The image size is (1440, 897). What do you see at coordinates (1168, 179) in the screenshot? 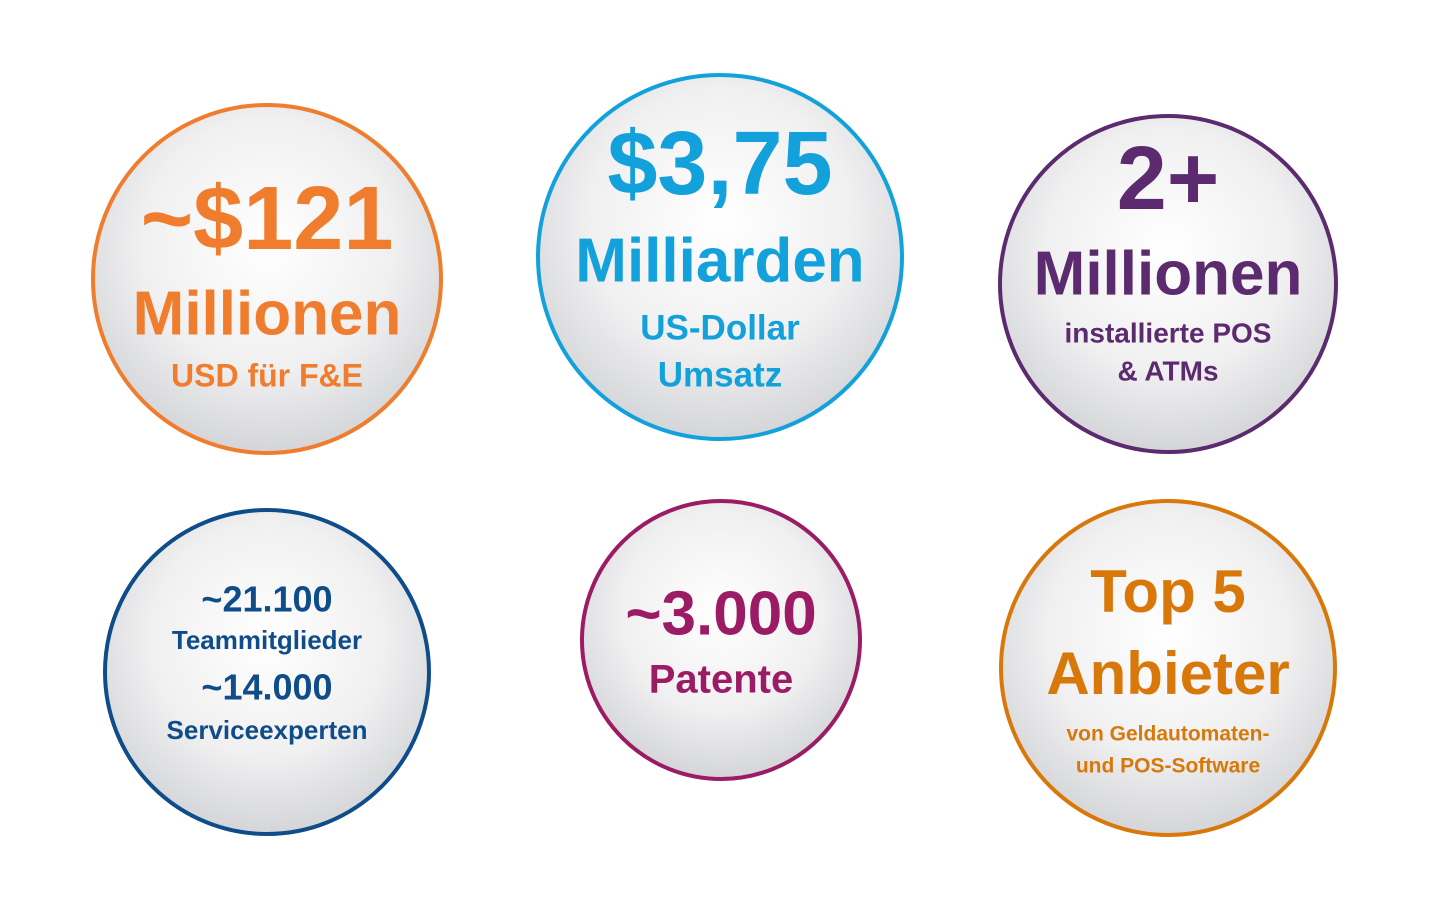
I see `badge-headline: 2+` at bounding box center [1168, 179].